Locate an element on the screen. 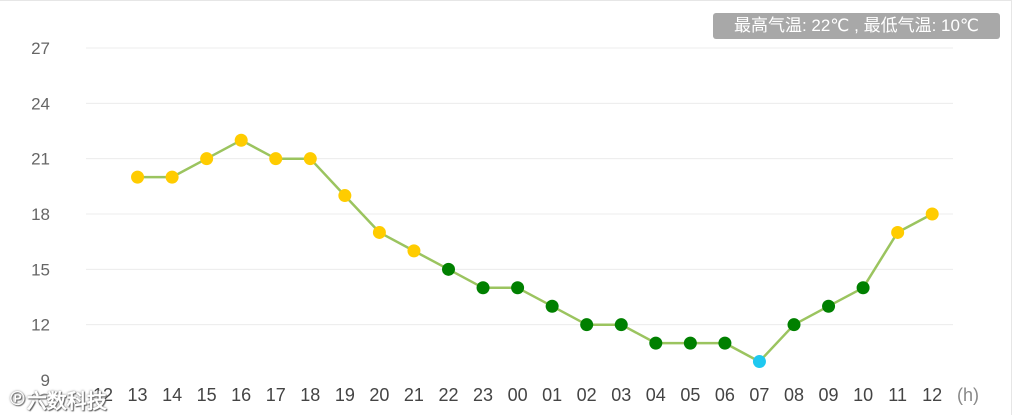 The height and width of the screenshot is (416, 1012). x-tick-label: 05 is located at coordinates (690, 395).